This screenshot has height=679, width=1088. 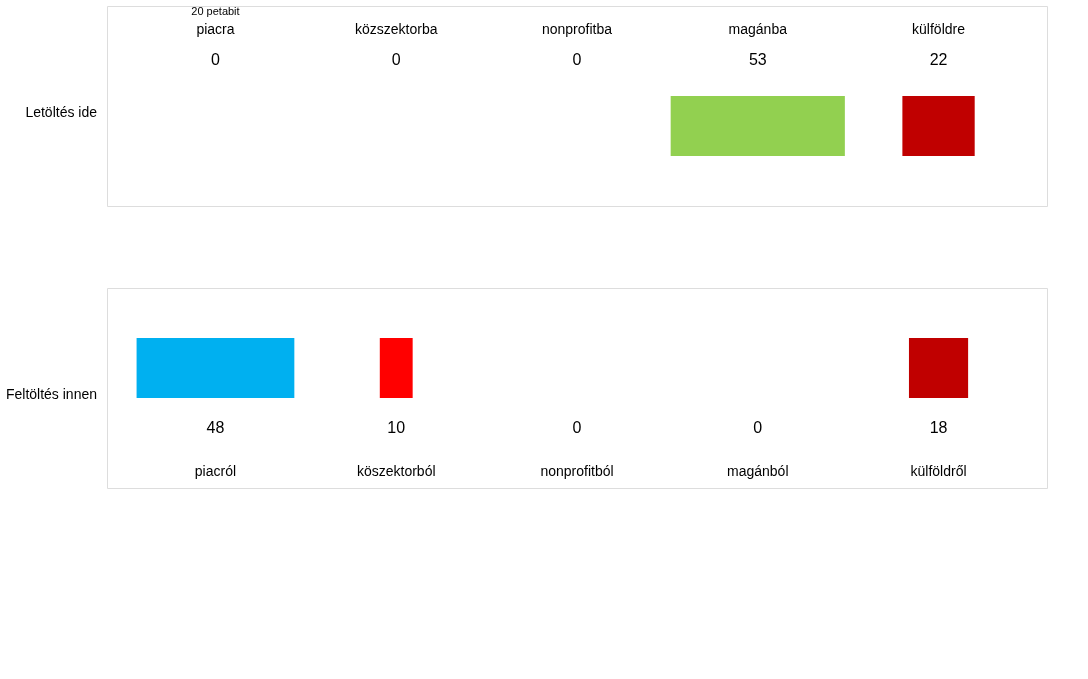 What do you see at coordinates (938, 59) in the screenshot?
I see `data-label: 22` at bounding box center [938, 59].